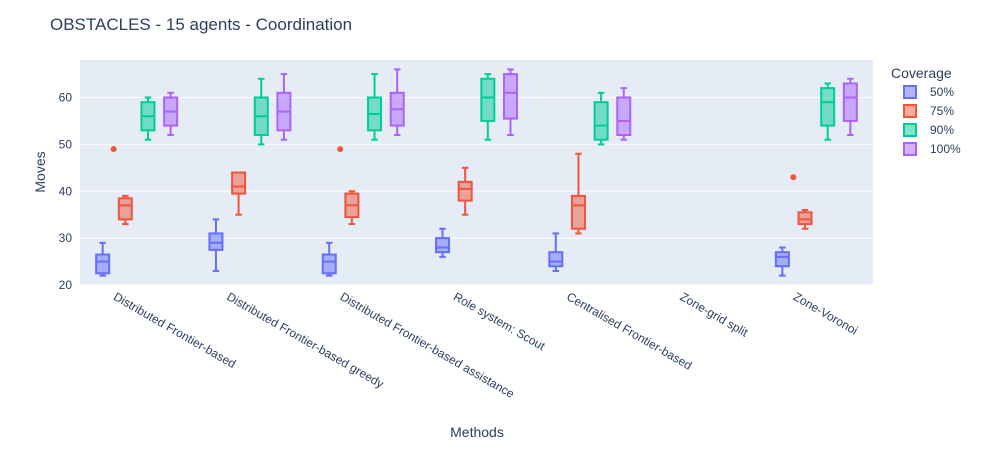 This screenshot has width=983, height=450. What do you see at coordinates (375, 107) in the screenshot?
I see `box-90%-2` at bounding box center [375, 107].